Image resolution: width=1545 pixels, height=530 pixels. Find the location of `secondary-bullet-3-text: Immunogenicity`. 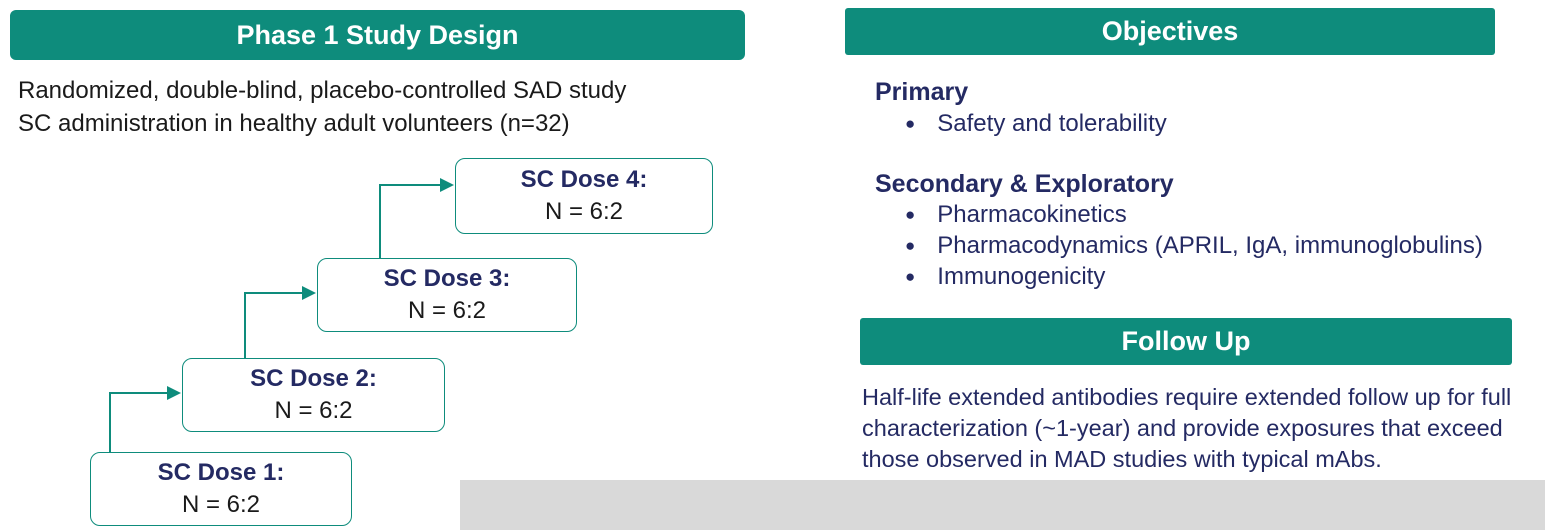

secondary-bullet-3-text: Immunogenicity is located at coordinates (1021, 276).